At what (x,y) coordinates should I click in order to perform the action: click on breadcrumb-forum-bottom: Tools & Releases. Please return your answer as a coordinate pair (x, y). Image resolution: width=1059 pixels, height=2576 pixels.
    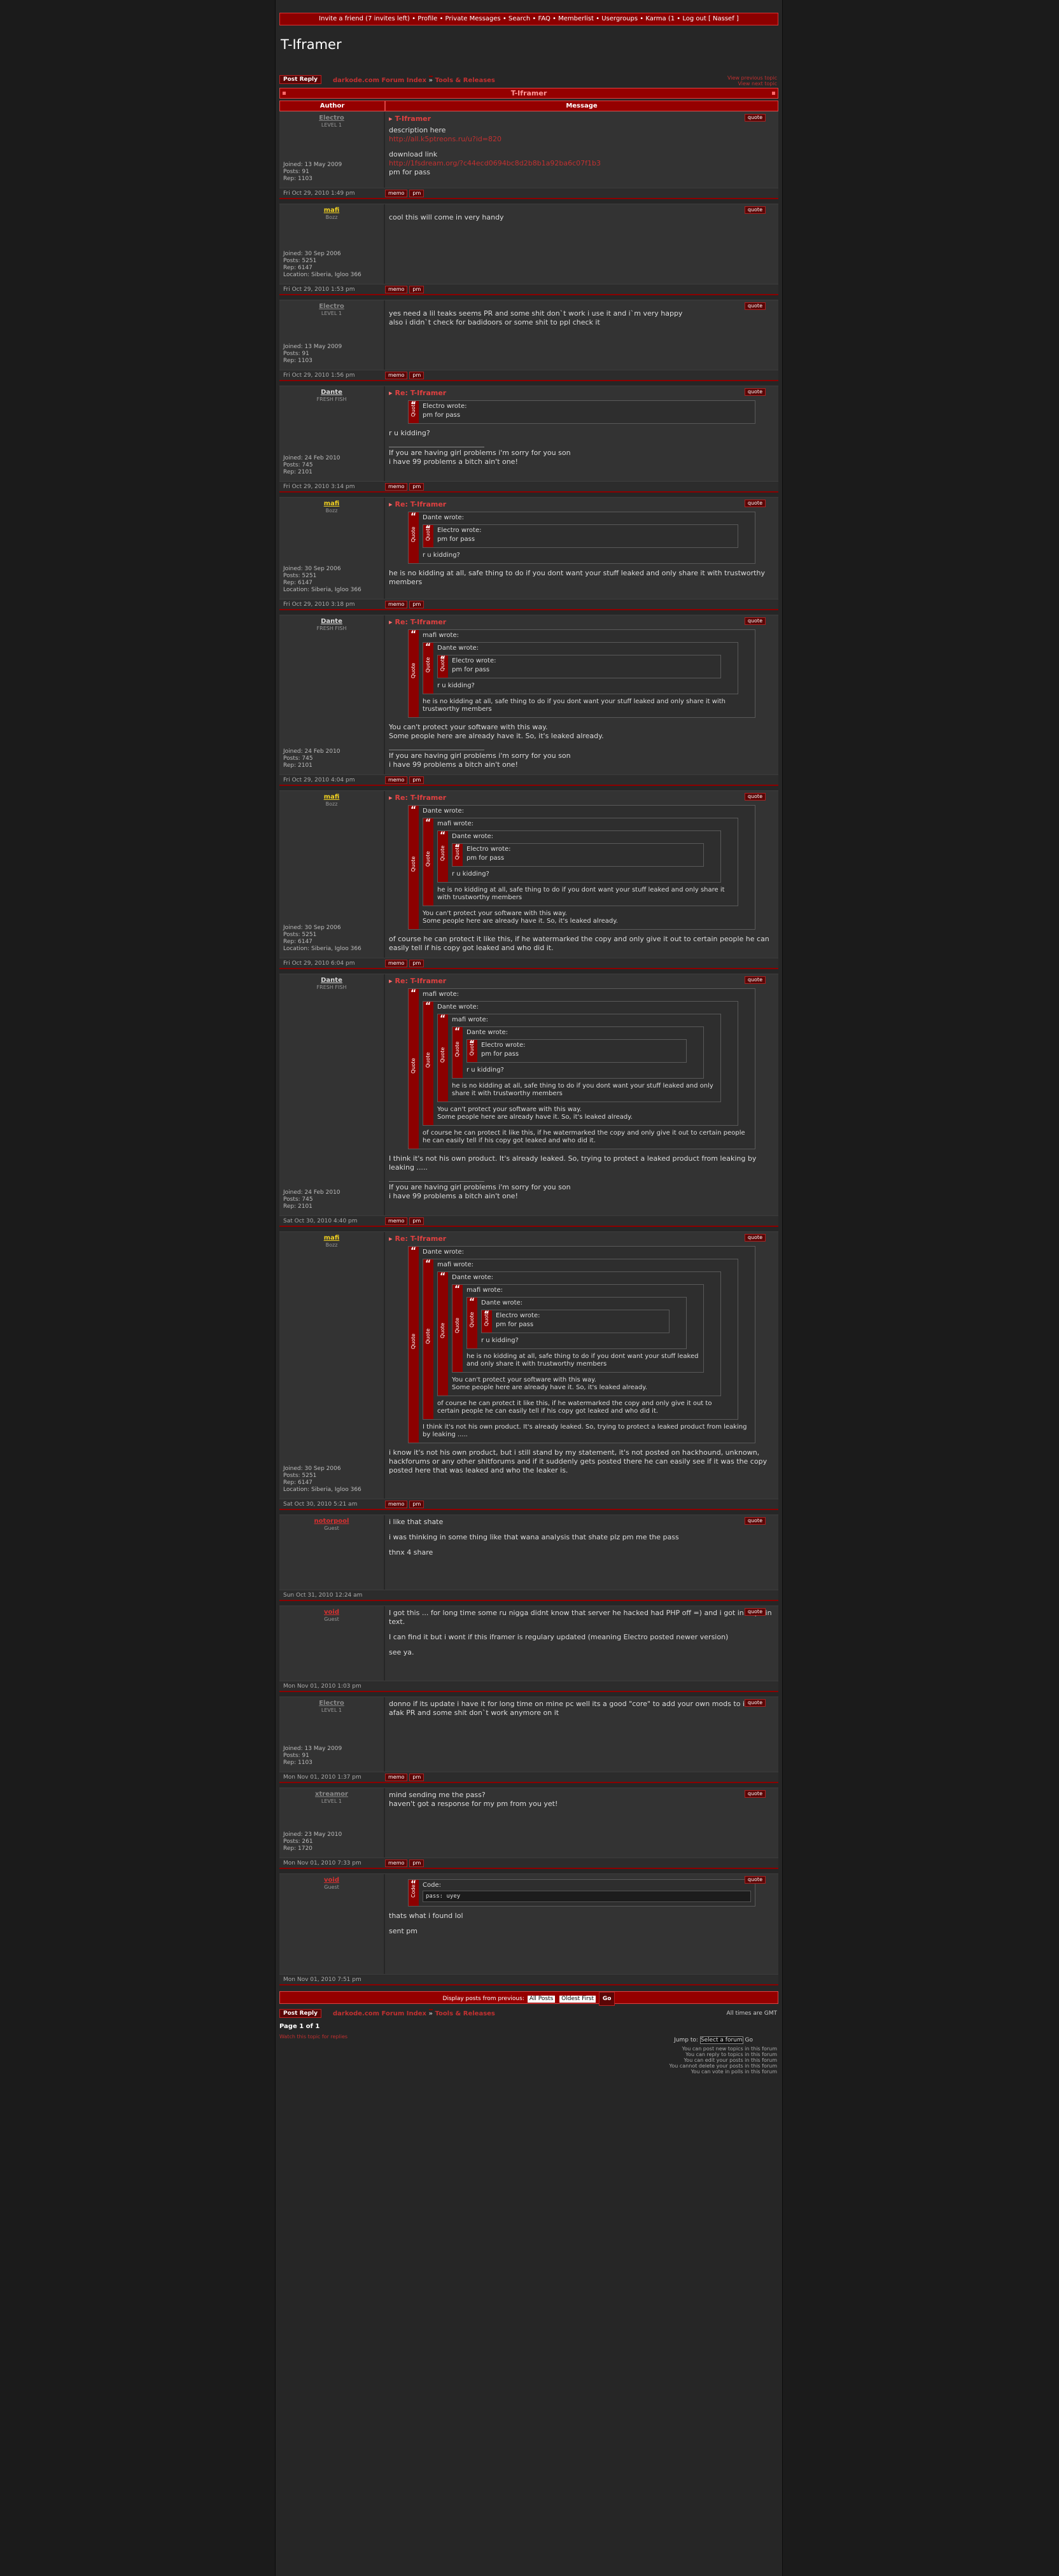
    Looking at the image, I should click on (465, 2013).